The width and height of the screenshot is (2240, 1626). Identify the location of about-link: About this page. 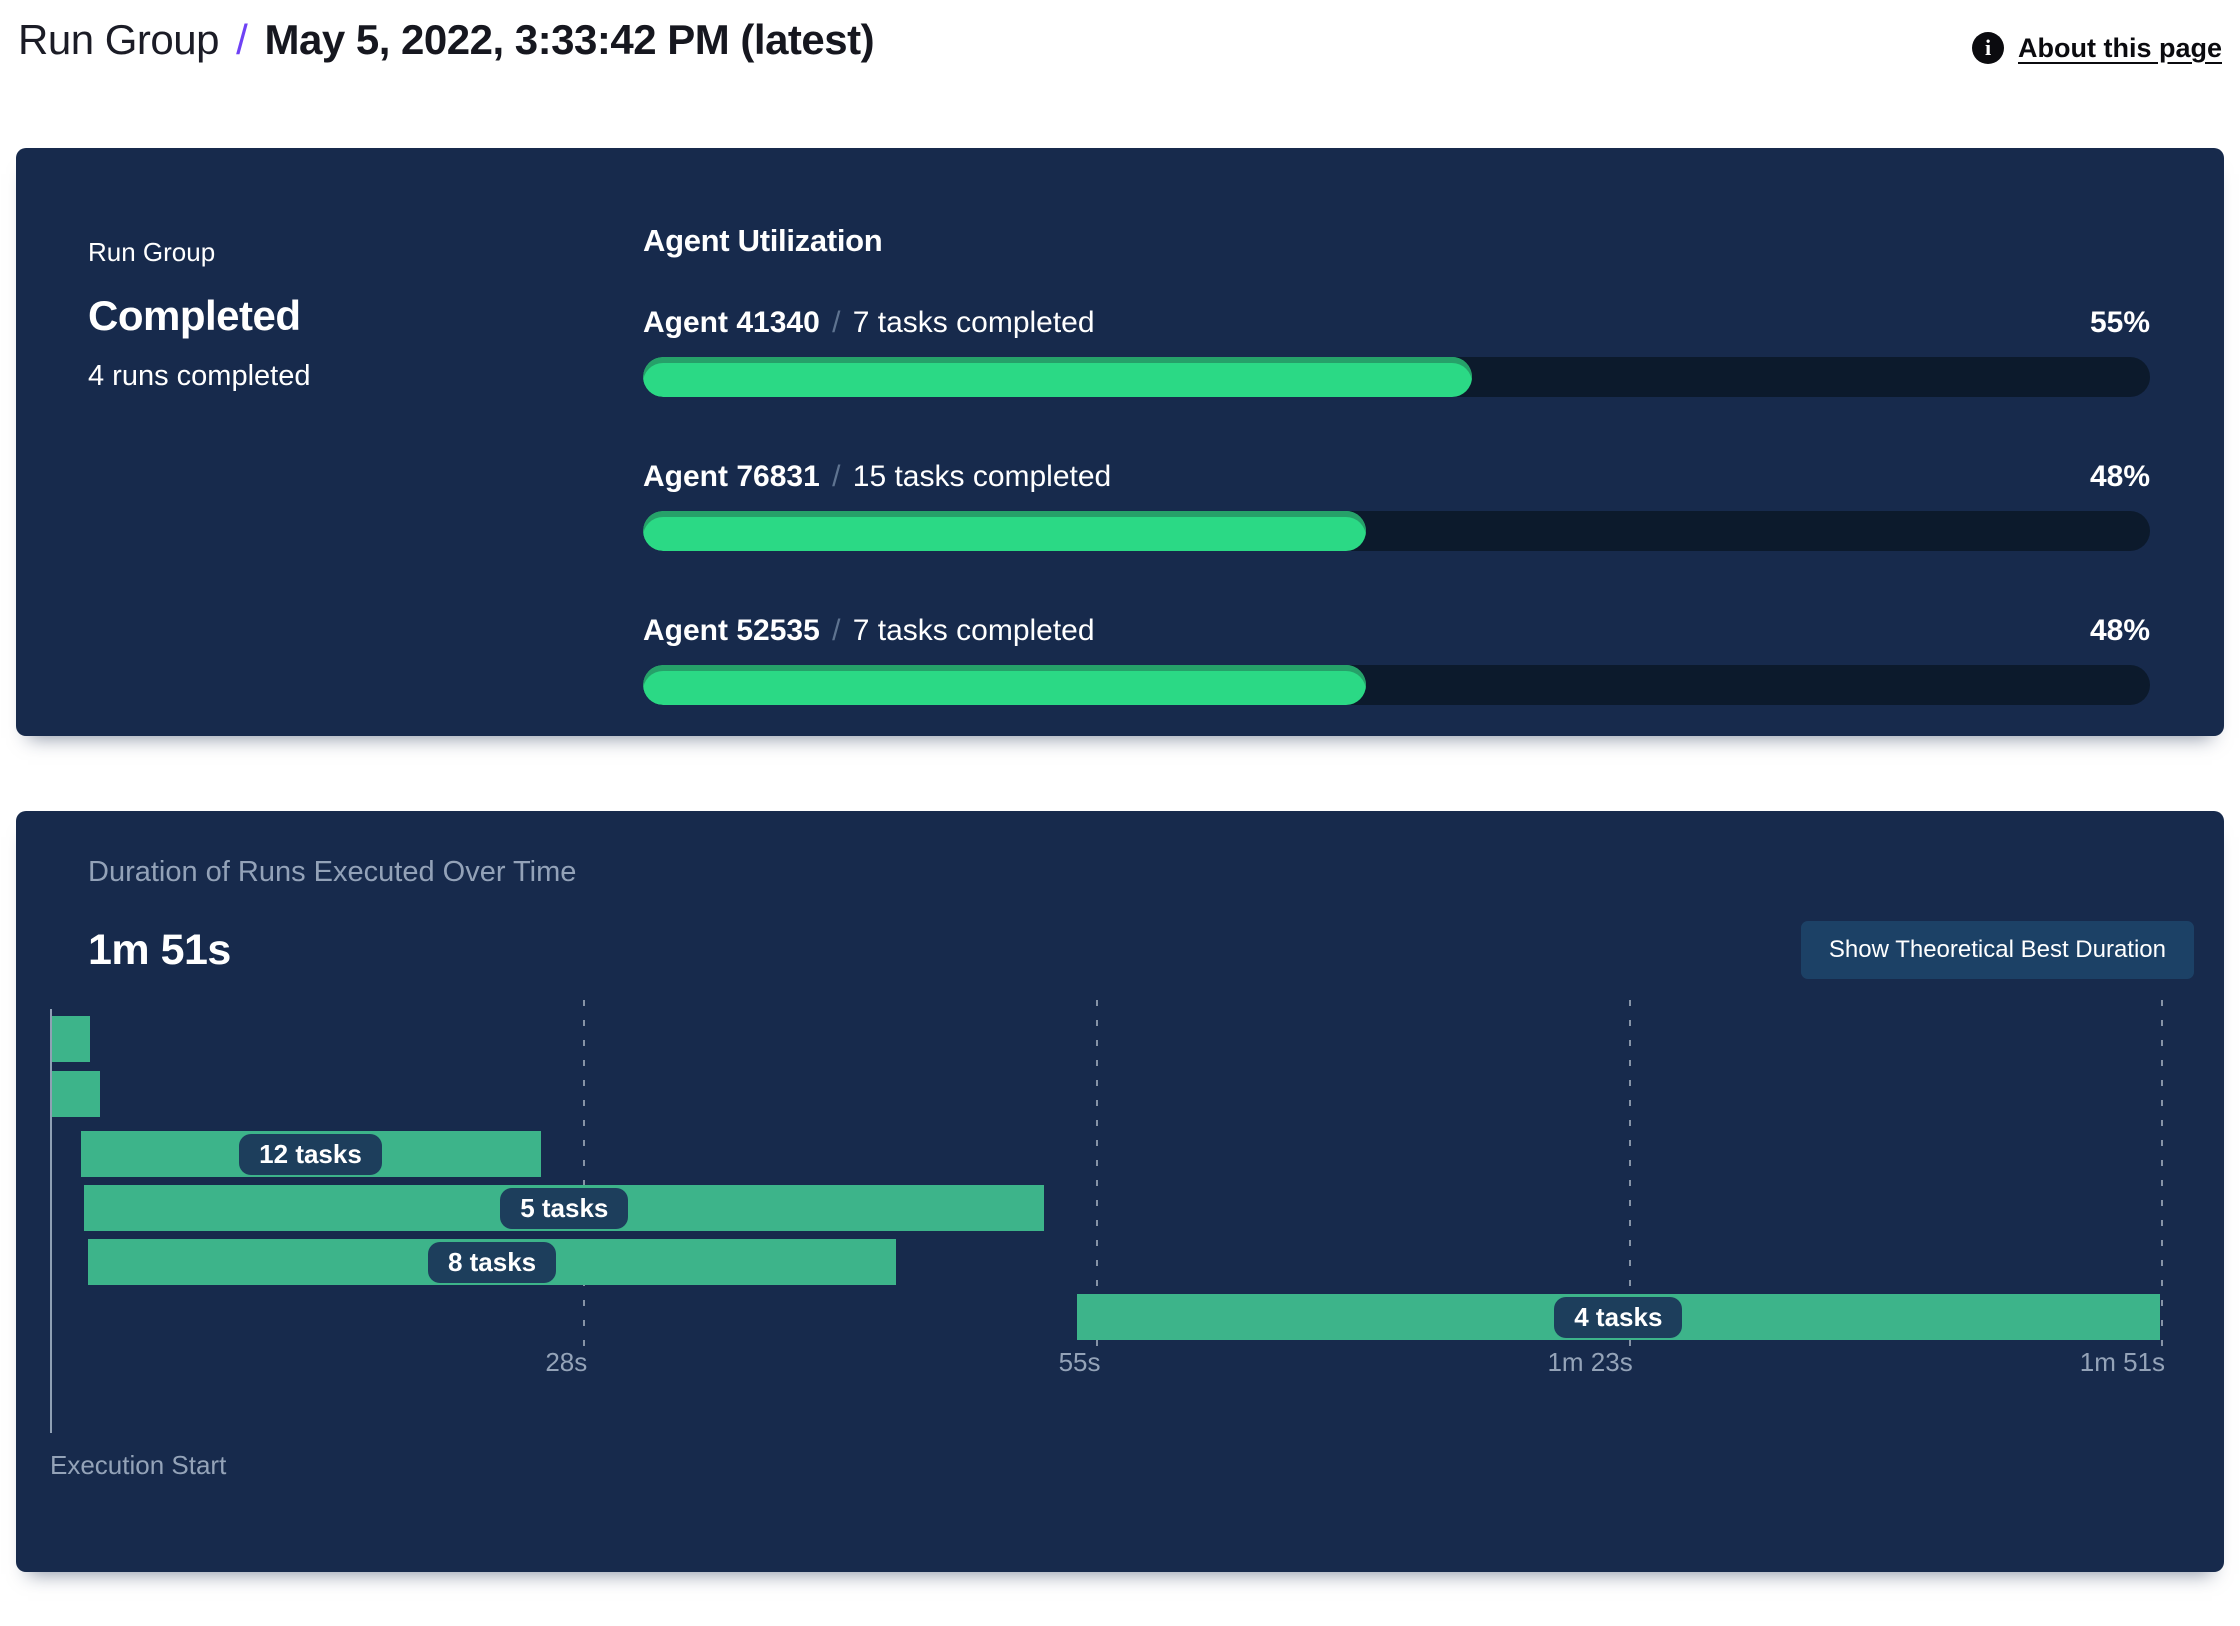
(2120, 47).